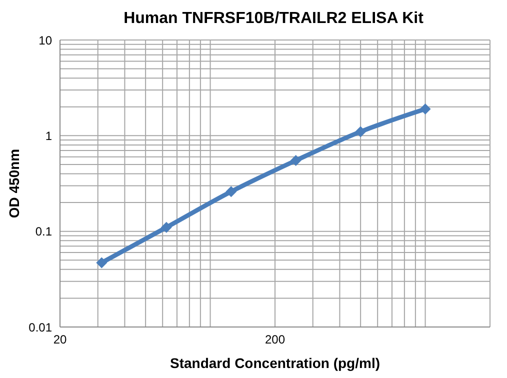 This screenshot has height=378, width=507. I want to click on x-axis-title: Standard Concentration (pg/ml), so click(275, 363).